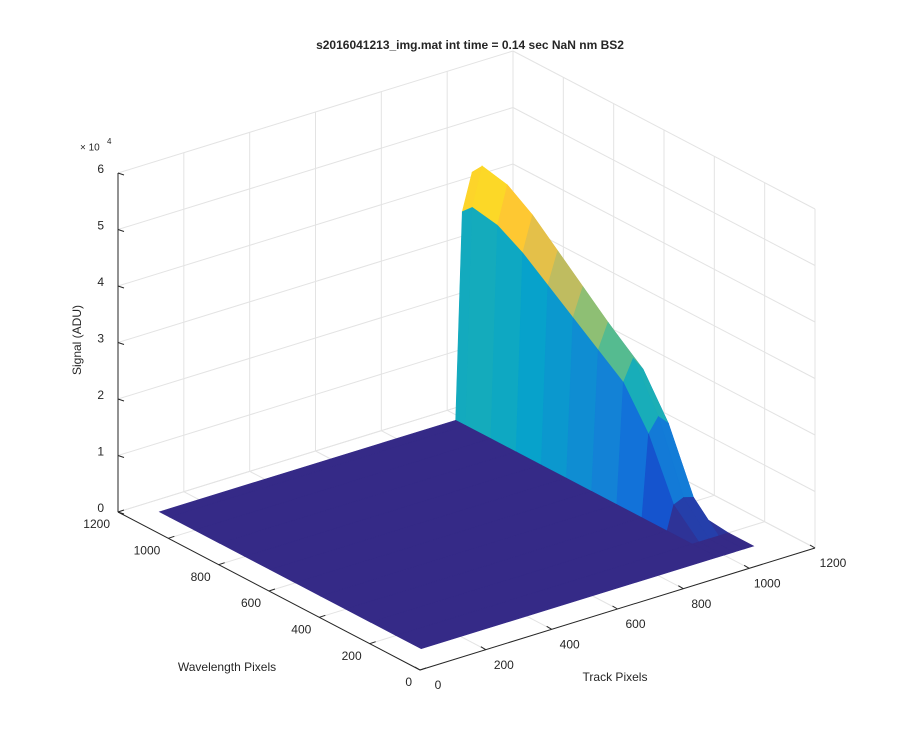 The image size is (900, 750). What do you see at coordinates (90, 148) in the screenshot?
I see `z-multiplier: × 10` at bounding box center [90, 148].